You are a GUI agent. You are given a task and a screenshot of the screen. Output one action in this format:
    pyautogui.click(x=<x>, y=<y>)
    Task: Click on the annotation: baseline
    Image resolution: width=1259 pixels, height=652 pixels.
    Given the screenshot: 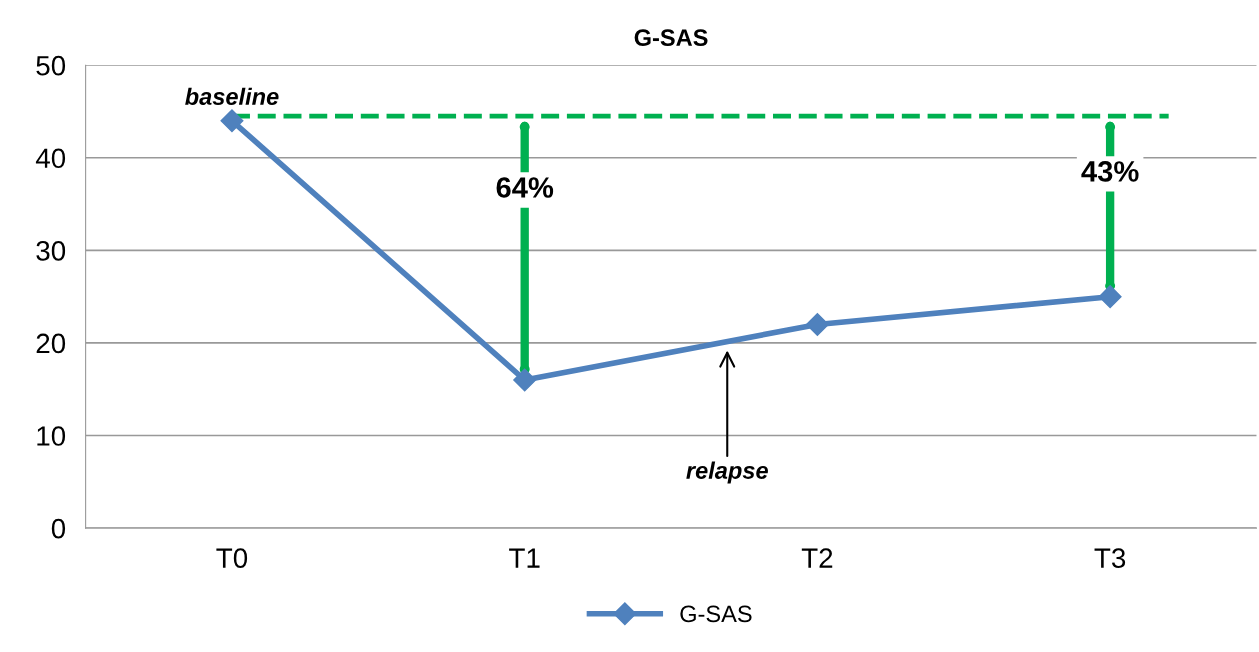 What is the action you would take?
    pyautogui.click(x=232, y=96)
    